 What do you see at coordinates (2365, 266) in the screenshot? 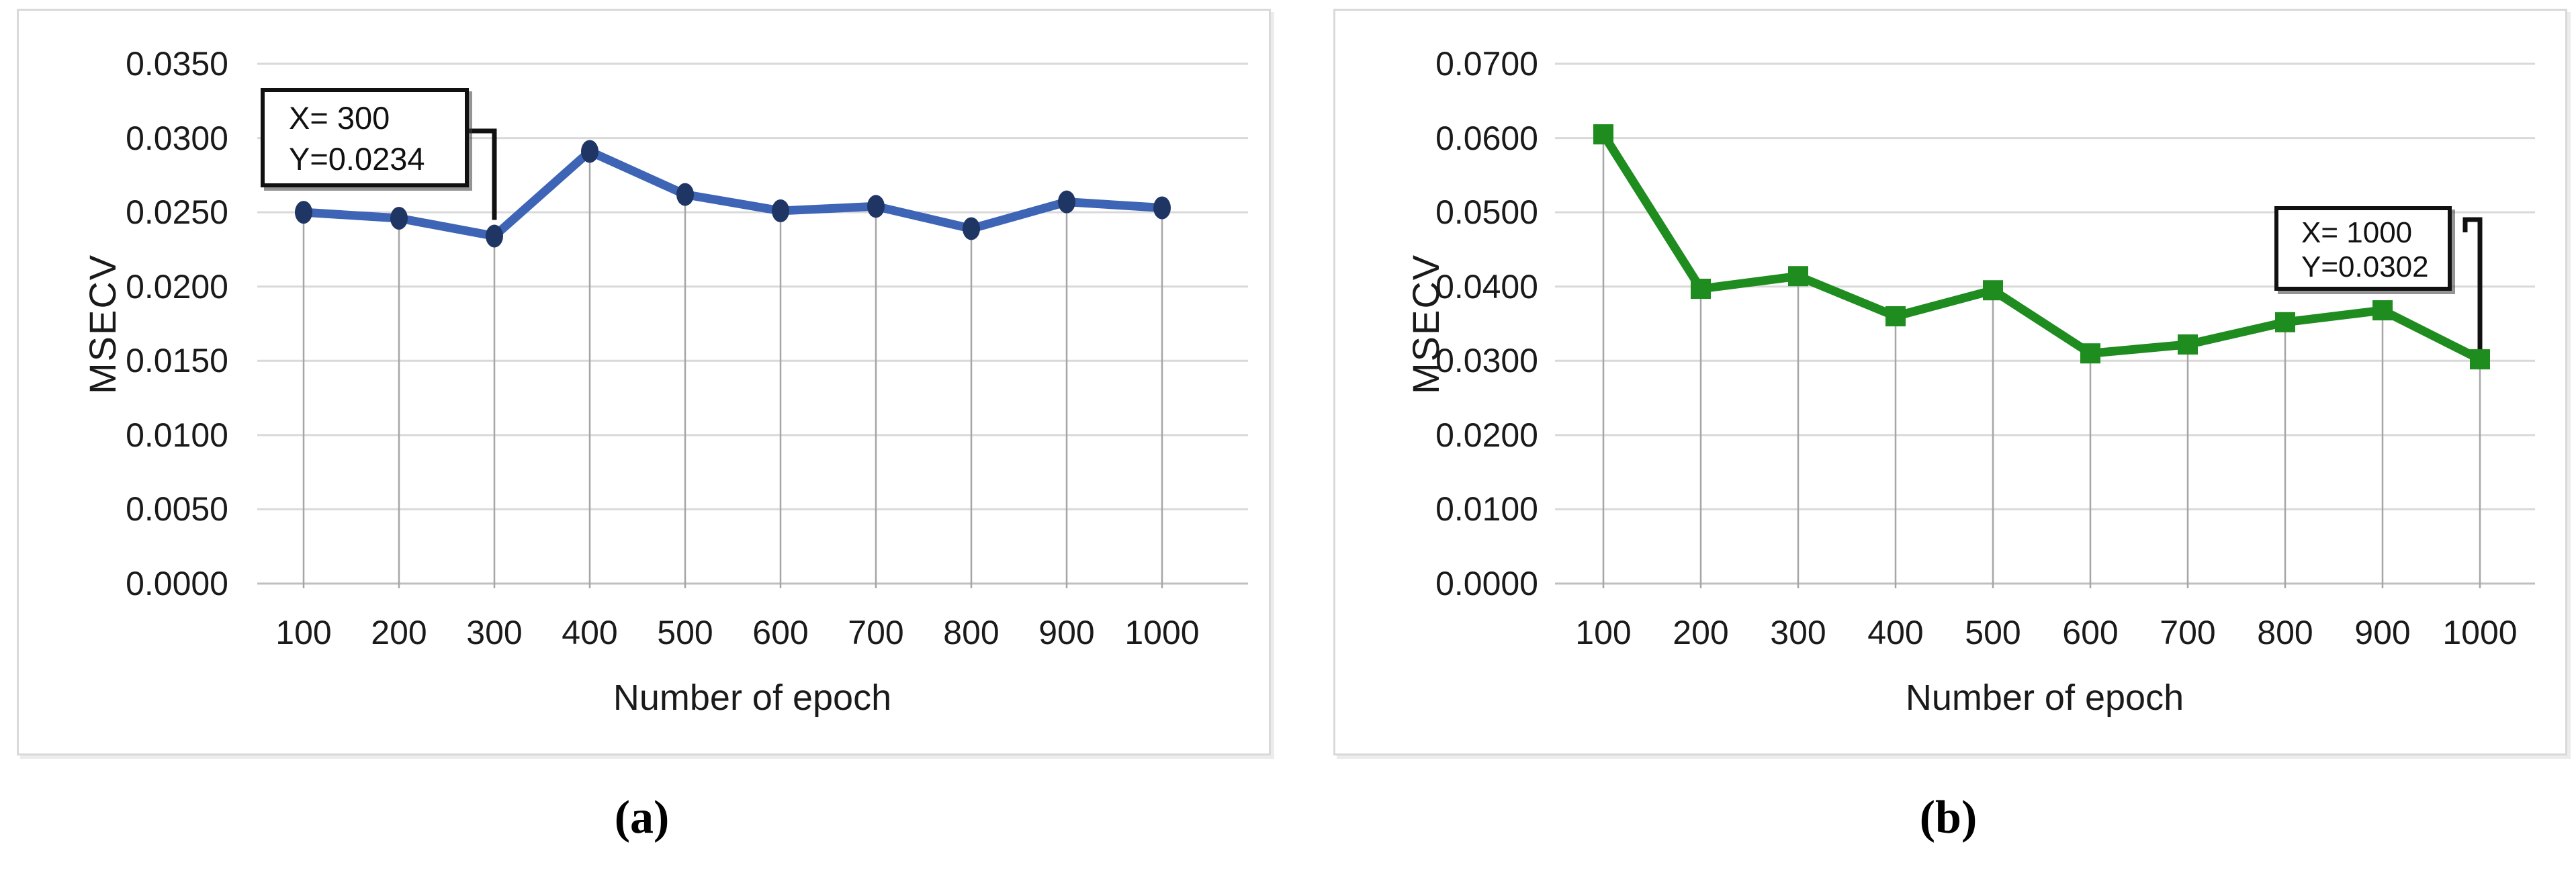
I see `annotation-y-value: Y=0.0302` at bounding box center [2365, 266].